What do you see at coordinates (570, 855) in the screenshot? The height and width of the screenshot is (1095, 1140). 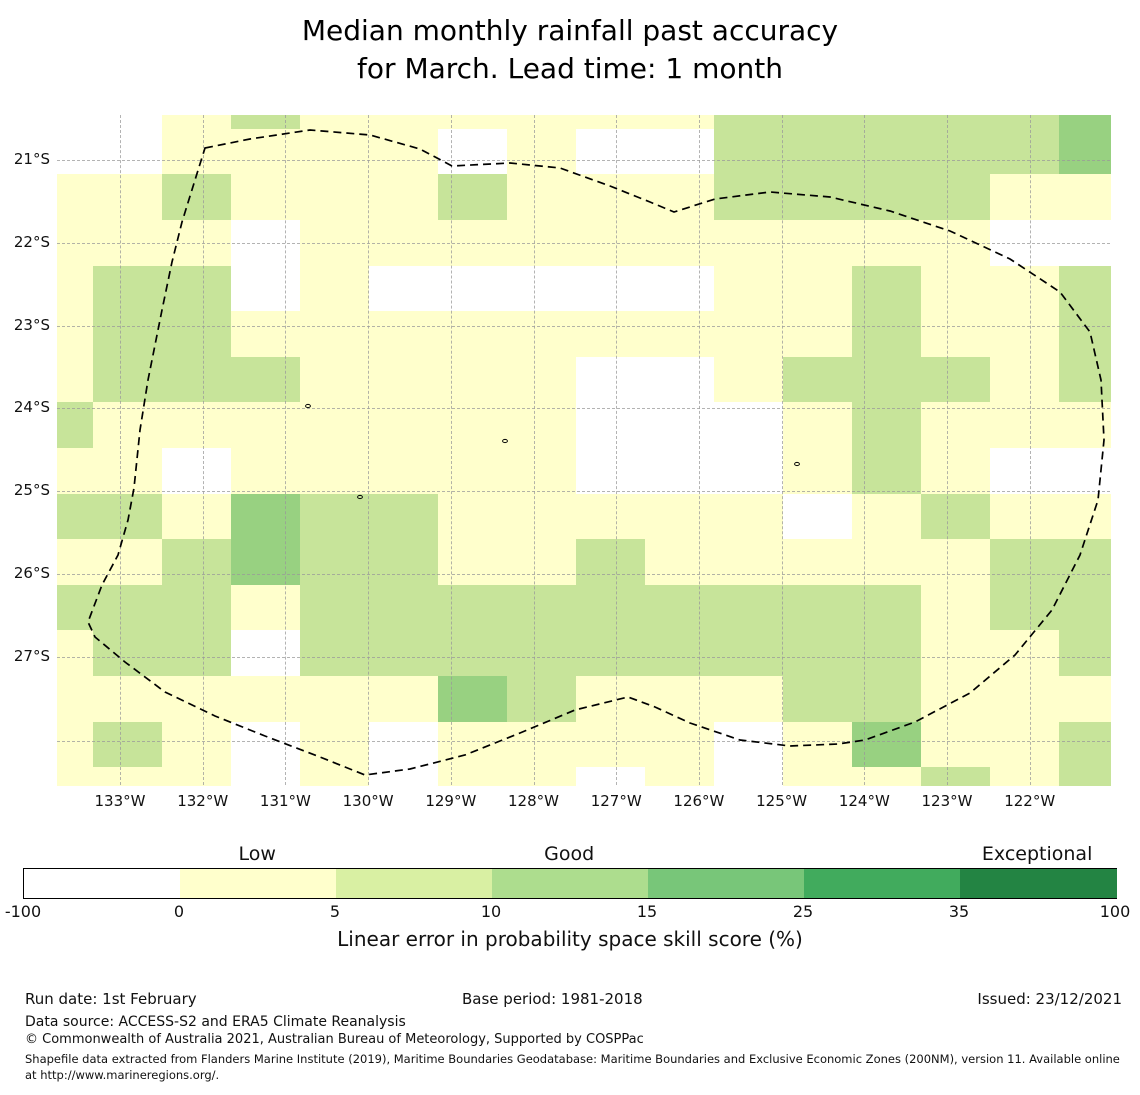 I see `colorbar-zone-labels: Low Good Exceptional` at bounding box center [570, 855].